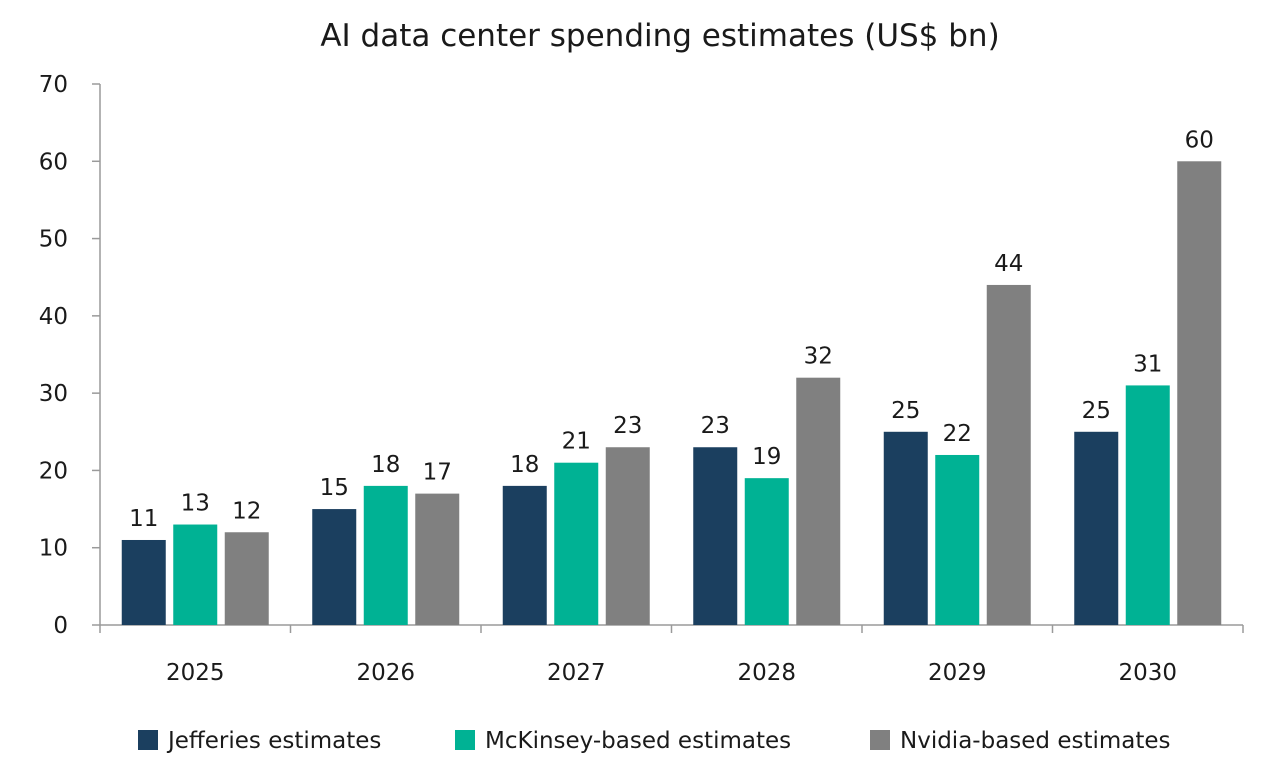  What do you see at coordinates (576, 442) in the screenshot?
I see `data-label: 21` at bounding box center [576, 442].